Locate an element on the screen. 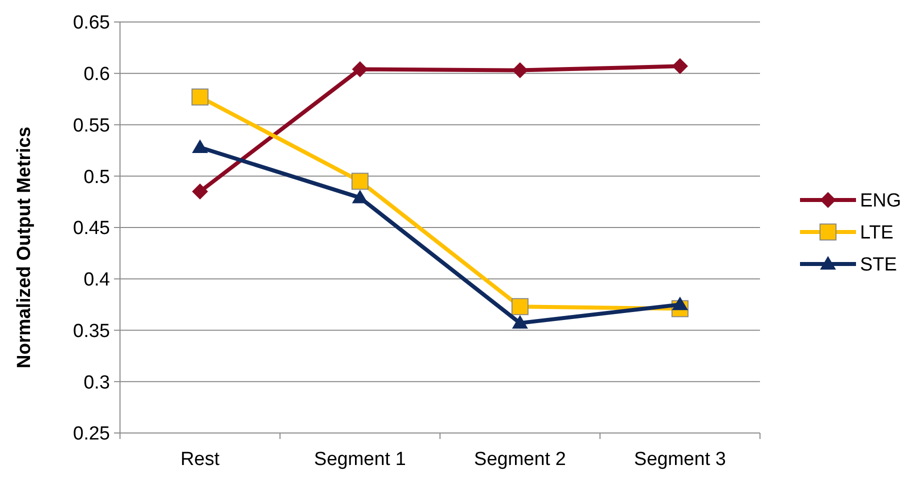  y-axis-title: Normalized Output Metrics is located at coordinates (24, 247).